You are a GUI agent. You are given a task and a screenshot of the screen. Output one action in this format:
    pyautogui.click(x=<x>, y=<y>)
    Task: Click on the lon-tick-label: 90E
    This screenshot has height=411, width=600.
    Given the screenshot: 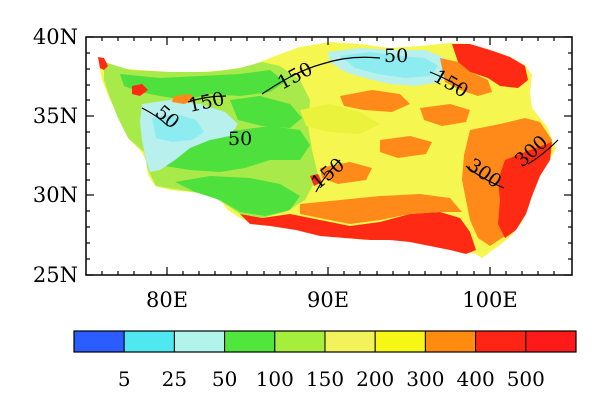 What is the action you would take?
    pyautogui.click(x=328, y=300)
    